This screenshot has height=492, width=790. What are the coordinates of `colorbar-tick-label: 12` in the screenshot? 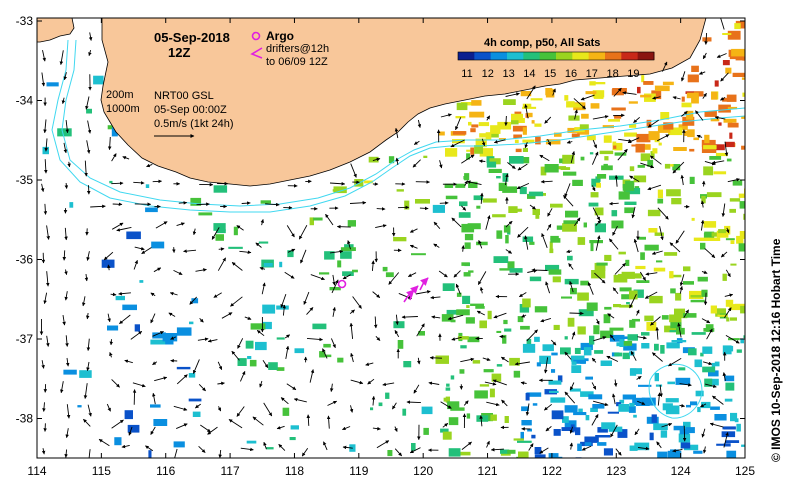 It's located at (488, 74).